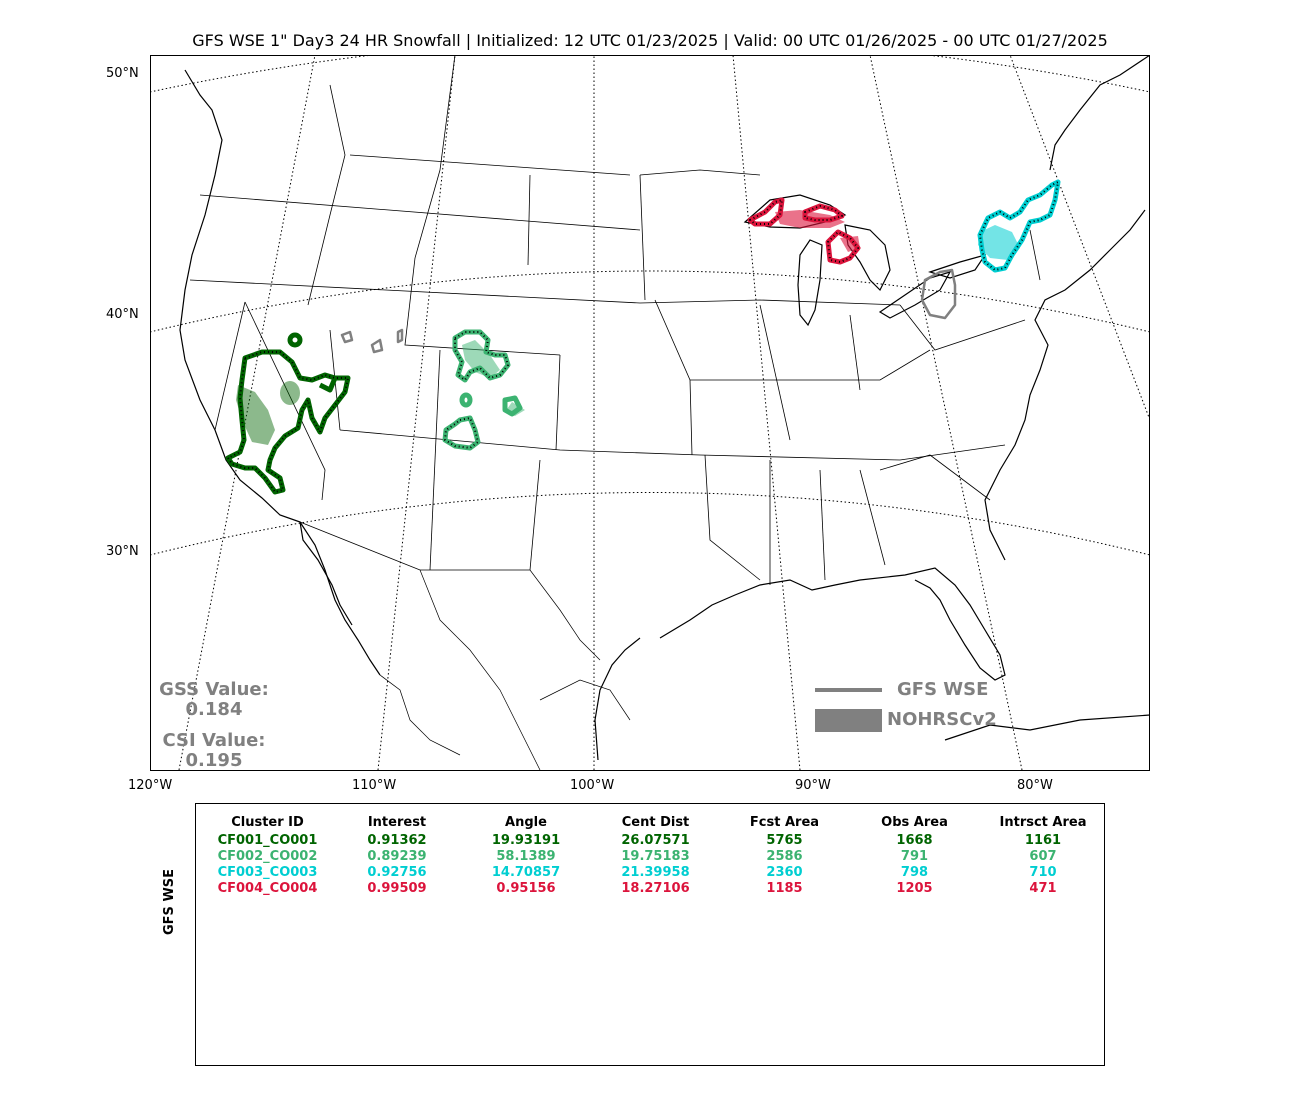  I want to click on header-angle: Angle, so click(526, 822).